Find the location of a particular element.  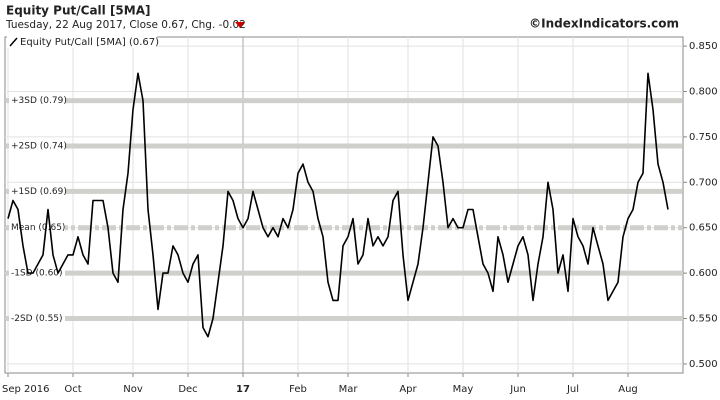

source: ©IndexIndicators.com is located at coordinates (604, 24).